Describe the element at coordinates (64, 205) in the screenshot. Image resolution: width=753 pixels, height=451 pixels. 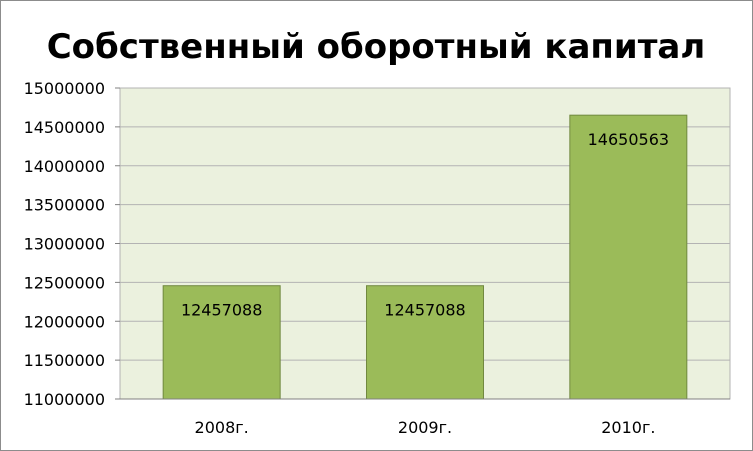
I see `y-tick-label: 13500000` at that location.